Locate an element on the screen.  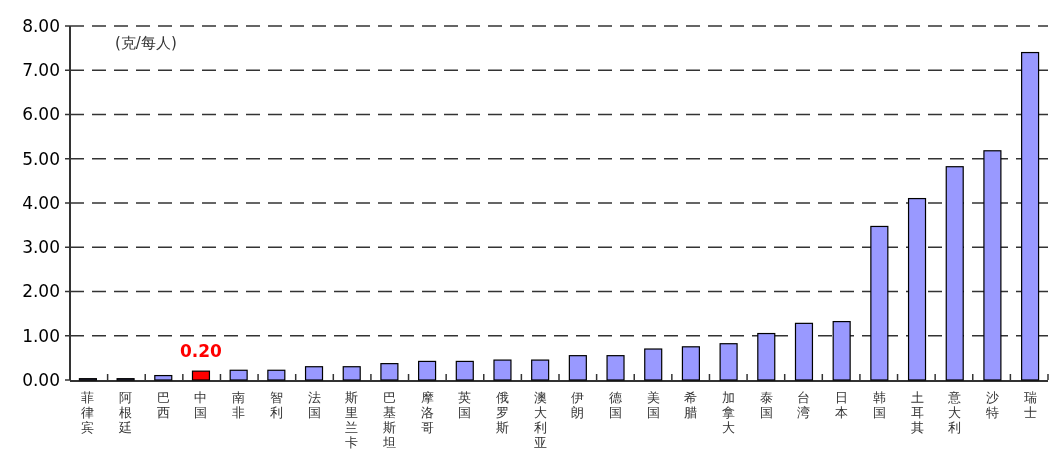
data-label: 0.20 is located at coordinates (201, 351).